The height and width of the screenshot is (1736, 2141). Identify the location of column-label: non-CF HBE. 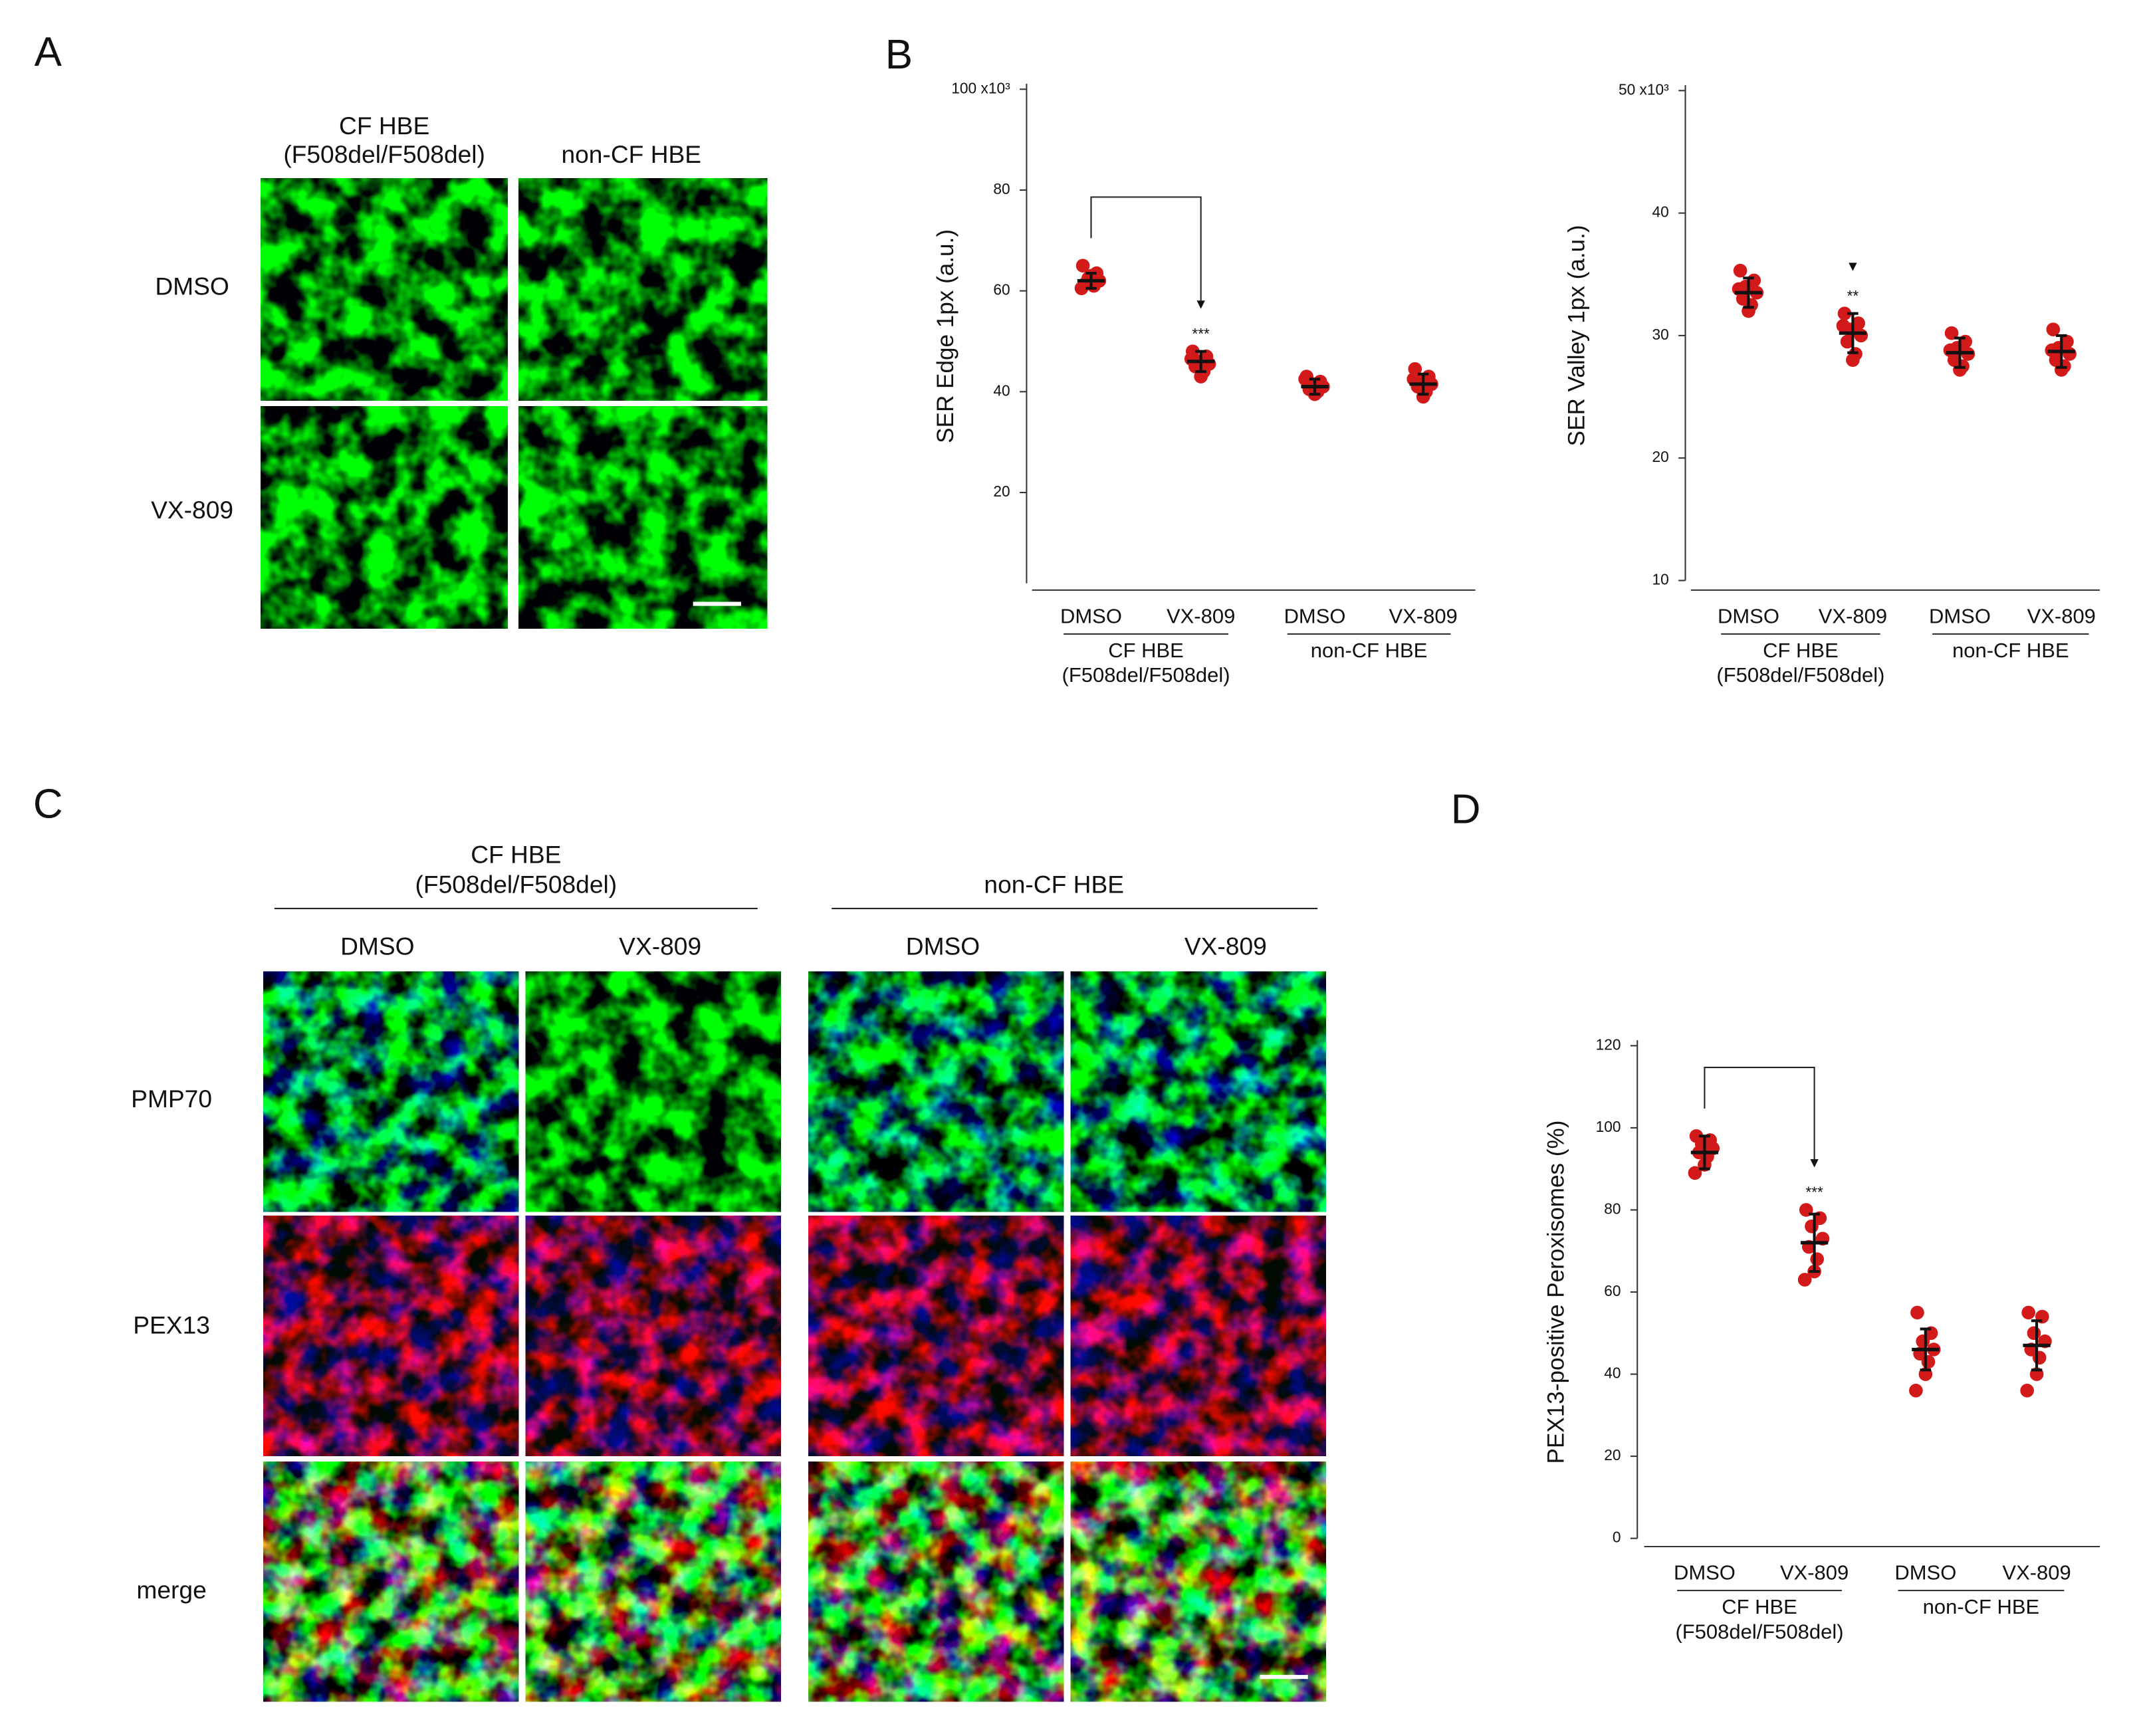
(631, 154).